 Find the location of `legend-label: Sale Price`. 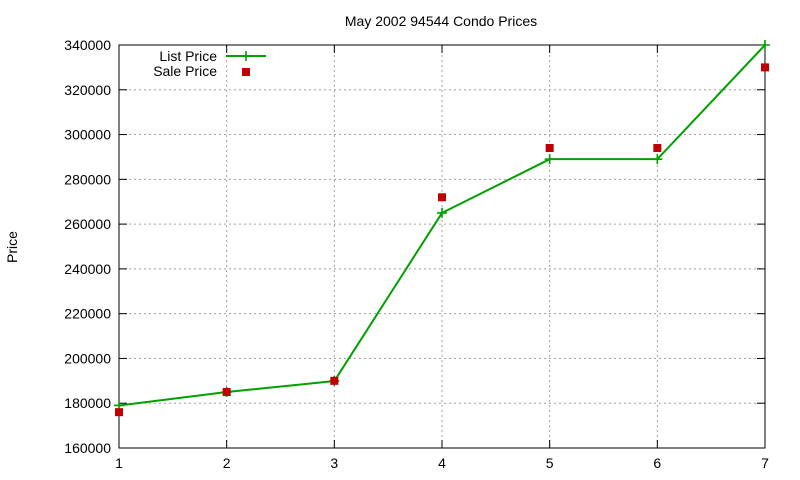

legend-label: Sale Price is located at coordinates (185, 71).